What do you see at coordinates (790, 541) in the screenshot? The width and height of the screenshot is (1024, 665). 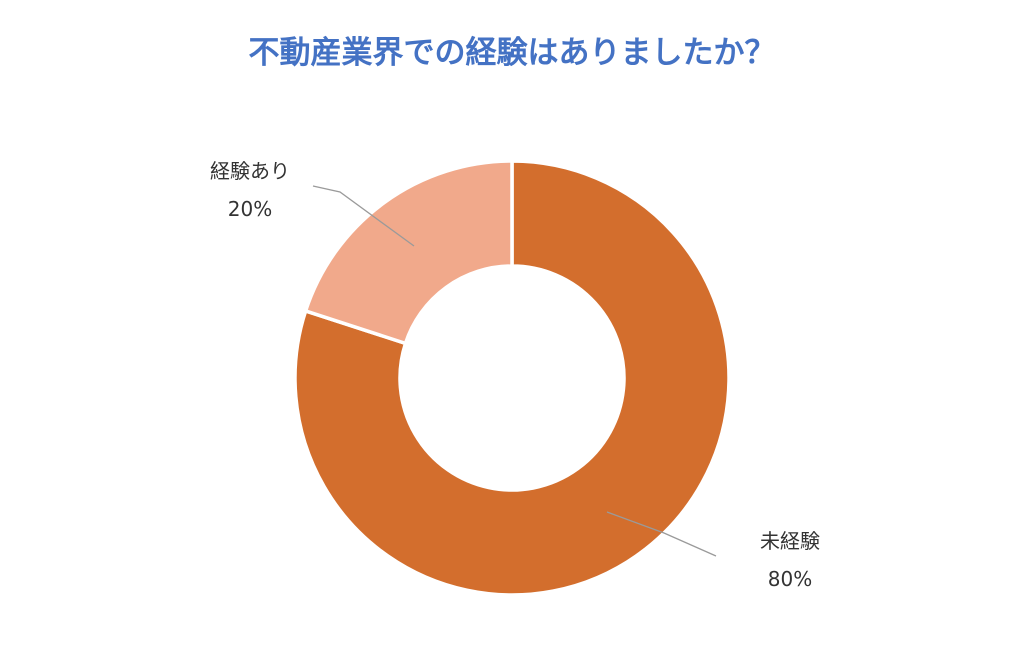 I see `slice-label-1: 未経験` at bounding box center [790, 541].